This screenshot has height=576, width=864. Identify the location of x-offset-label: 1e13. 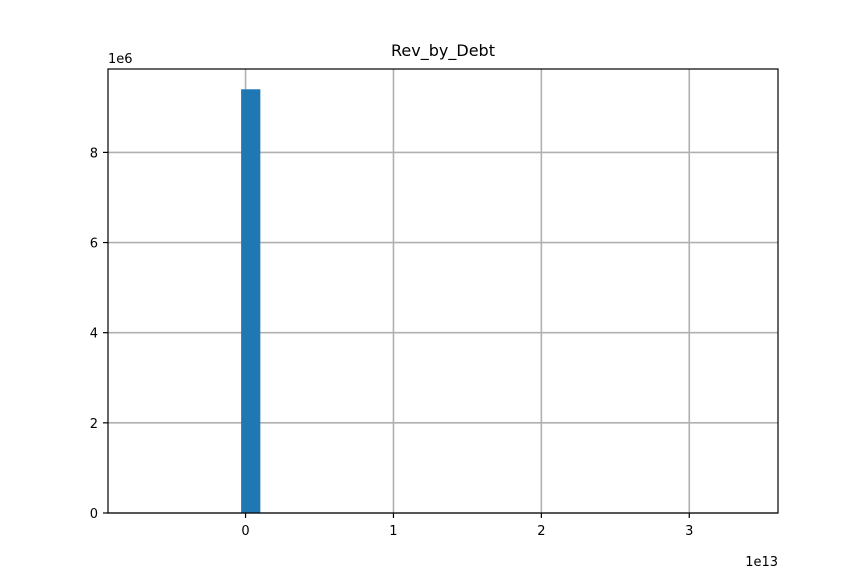
(761, 562).